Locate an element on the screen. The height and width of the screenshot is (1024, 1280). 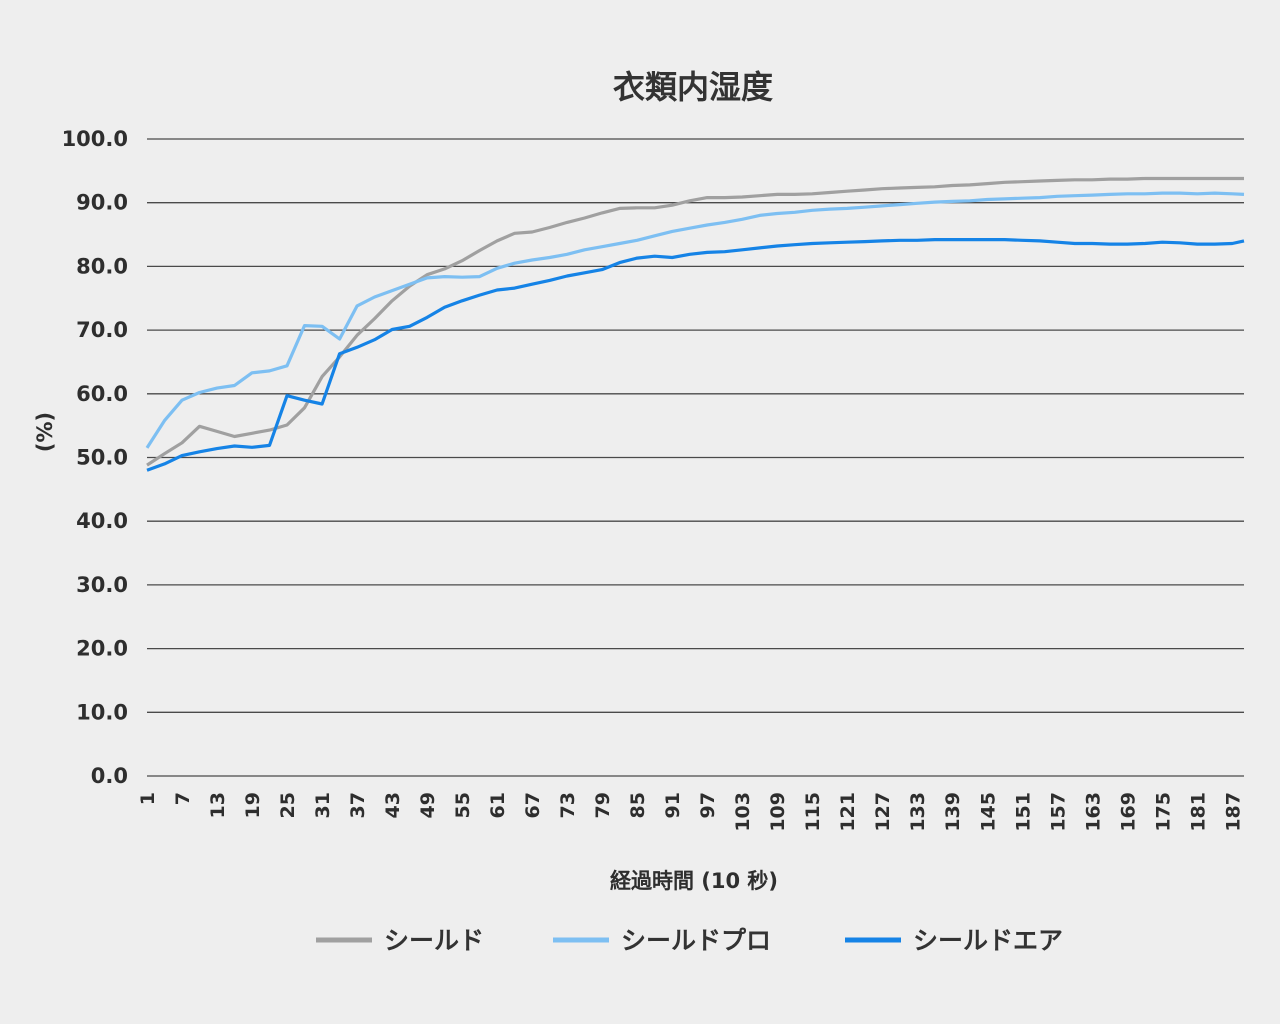
x-tick-label: 115 is located at coordinates (813, 812).